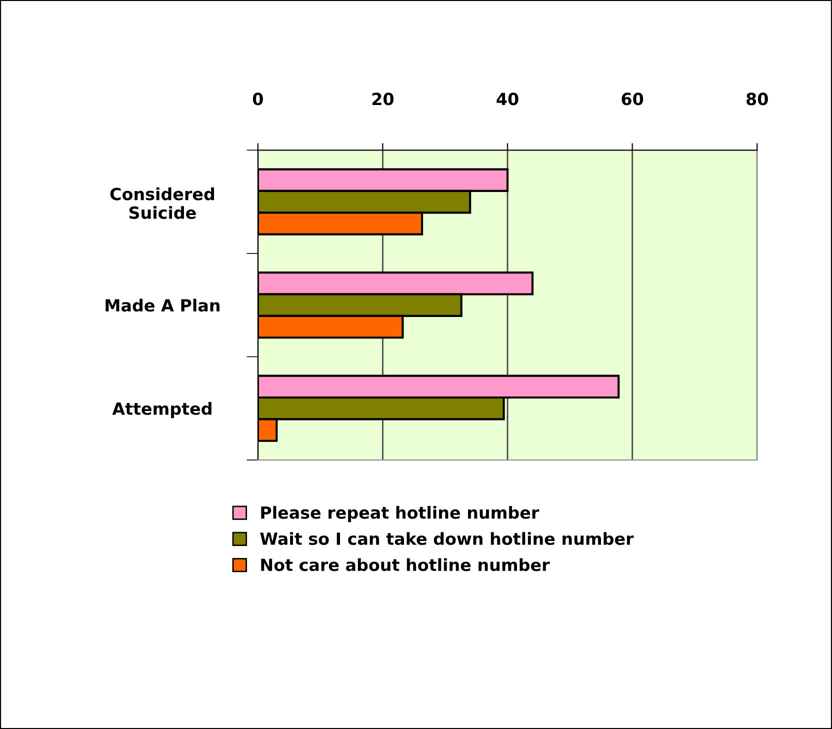 The width and height of the screenshot is (832, 729). I want to click on x-tick-label: 40, so click(507, 99).